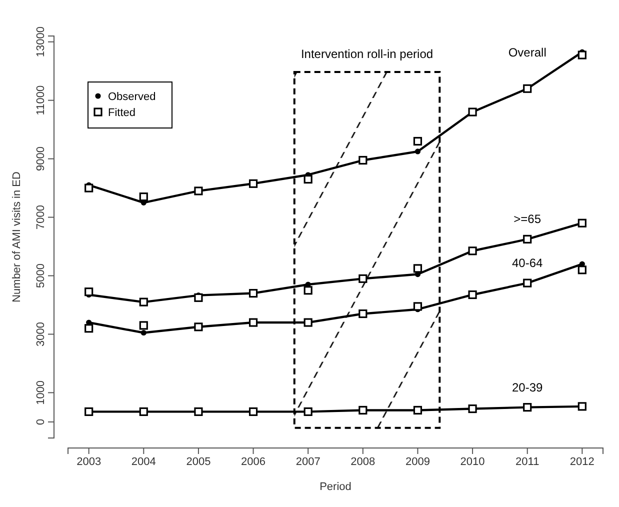  What do you see at coordinates (528, 219) in the screenshot?
I see `annotation: >=65` at bounding box center [528, 219].